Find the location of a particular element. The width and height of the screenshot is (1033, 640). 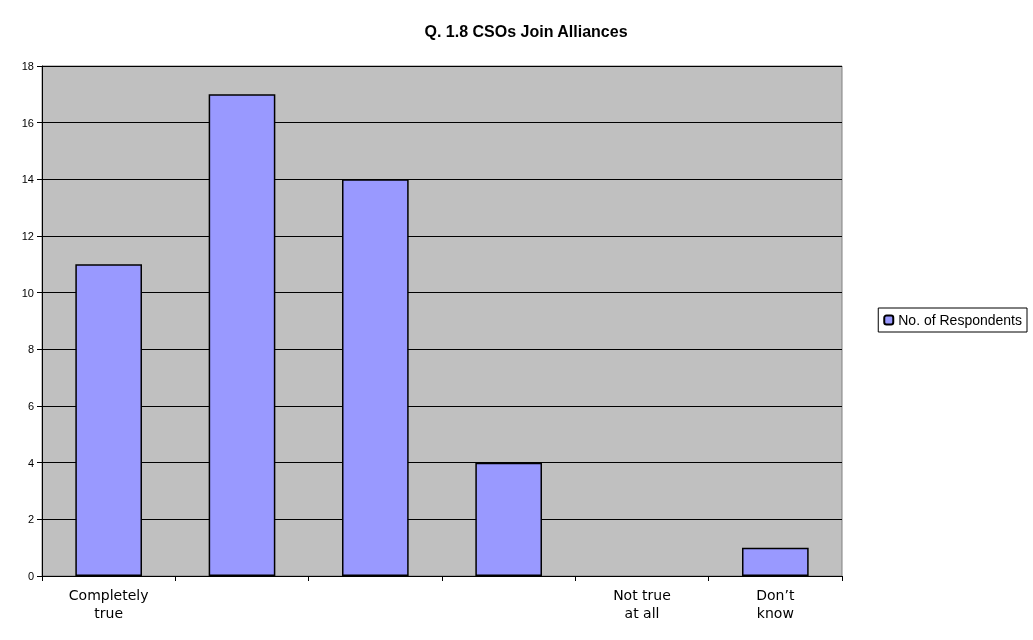

x-tick-label: Don’t know is located at coordinates (775, 604).